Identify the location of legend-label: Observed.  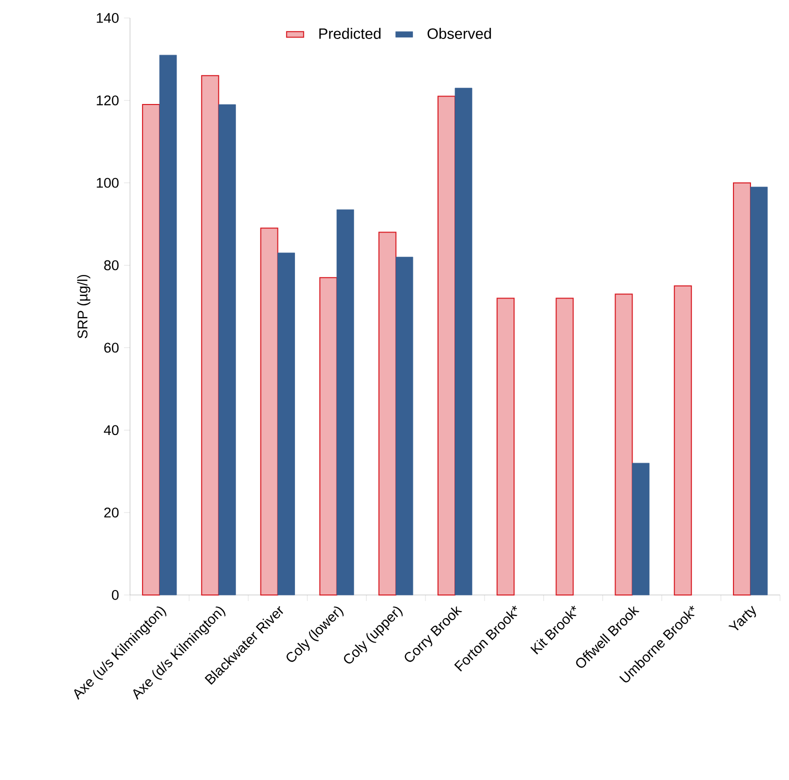
(459, 33).